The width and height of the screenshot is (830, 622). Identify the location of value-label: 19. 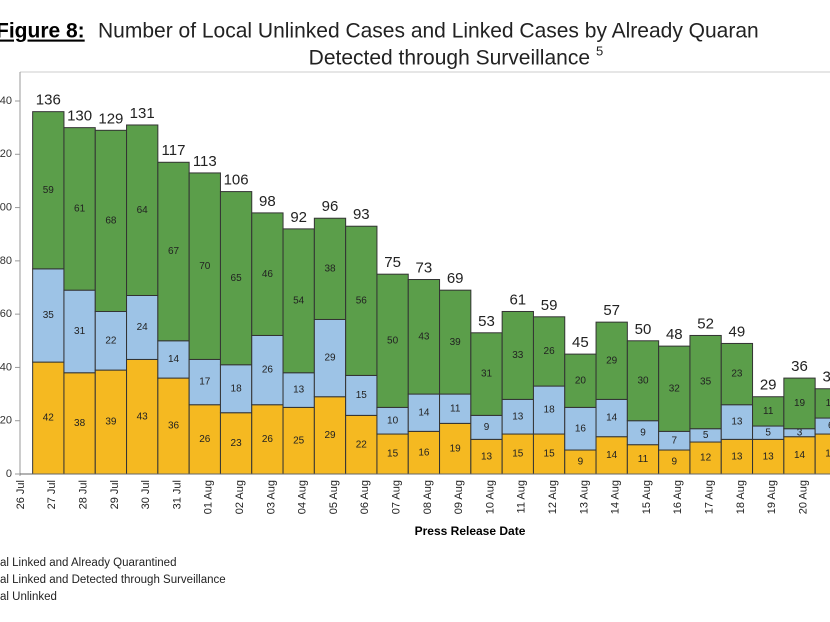
(800, 403).